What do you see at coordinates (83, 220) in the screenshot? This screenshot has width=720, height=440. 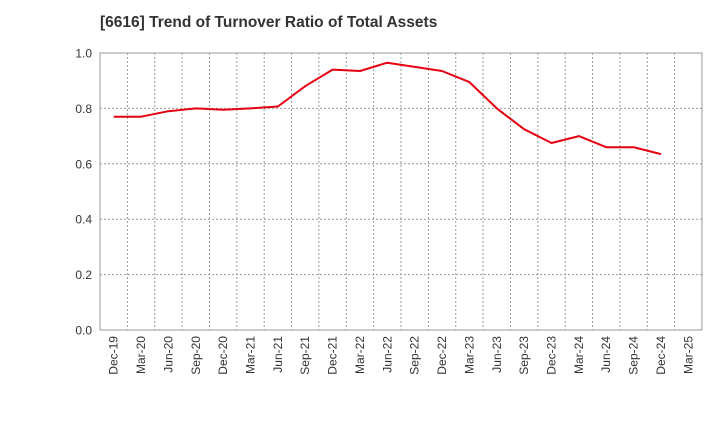 I see `y-tick-label: 0.4` at bounding box center [83, 220].